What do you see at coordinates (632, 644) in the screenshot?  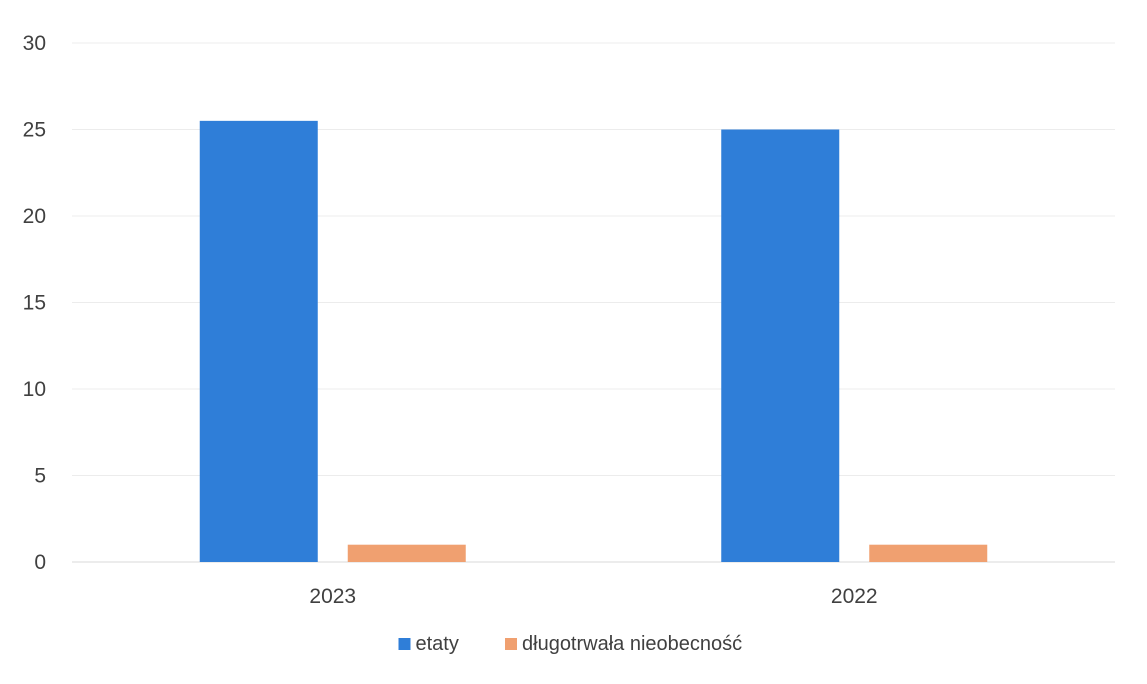 I see `legend-label: długotrwała nieobecność` at bounding box center [632, 644].